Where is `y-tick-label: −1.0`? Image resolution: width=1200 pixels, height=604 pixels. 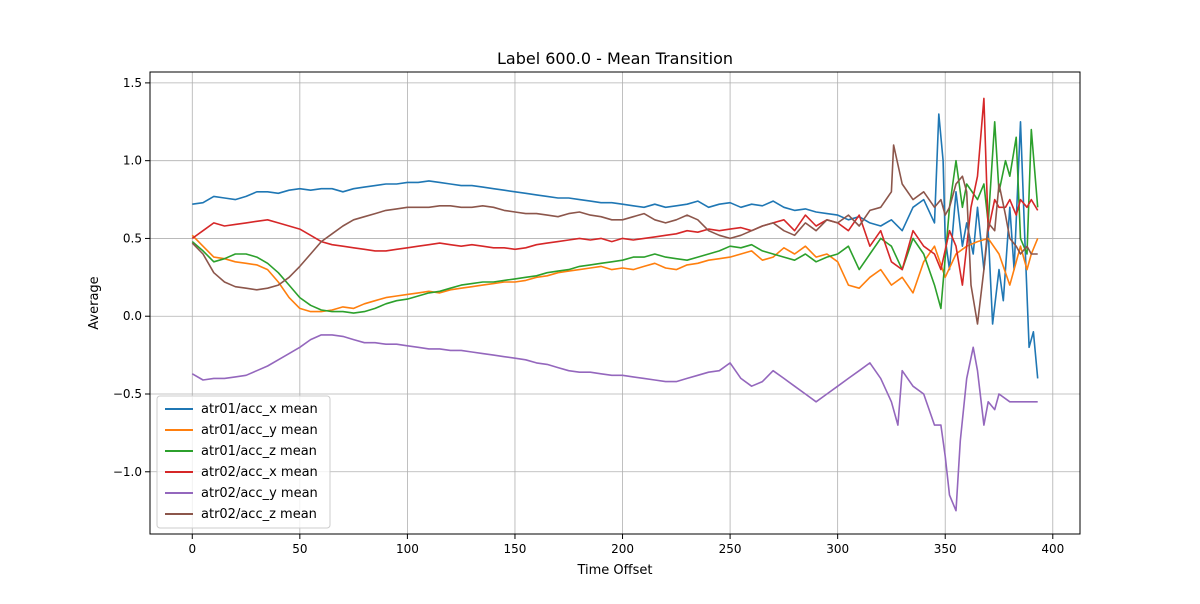
y-tick-label: −1.0 is located at coordinates (127, 472).